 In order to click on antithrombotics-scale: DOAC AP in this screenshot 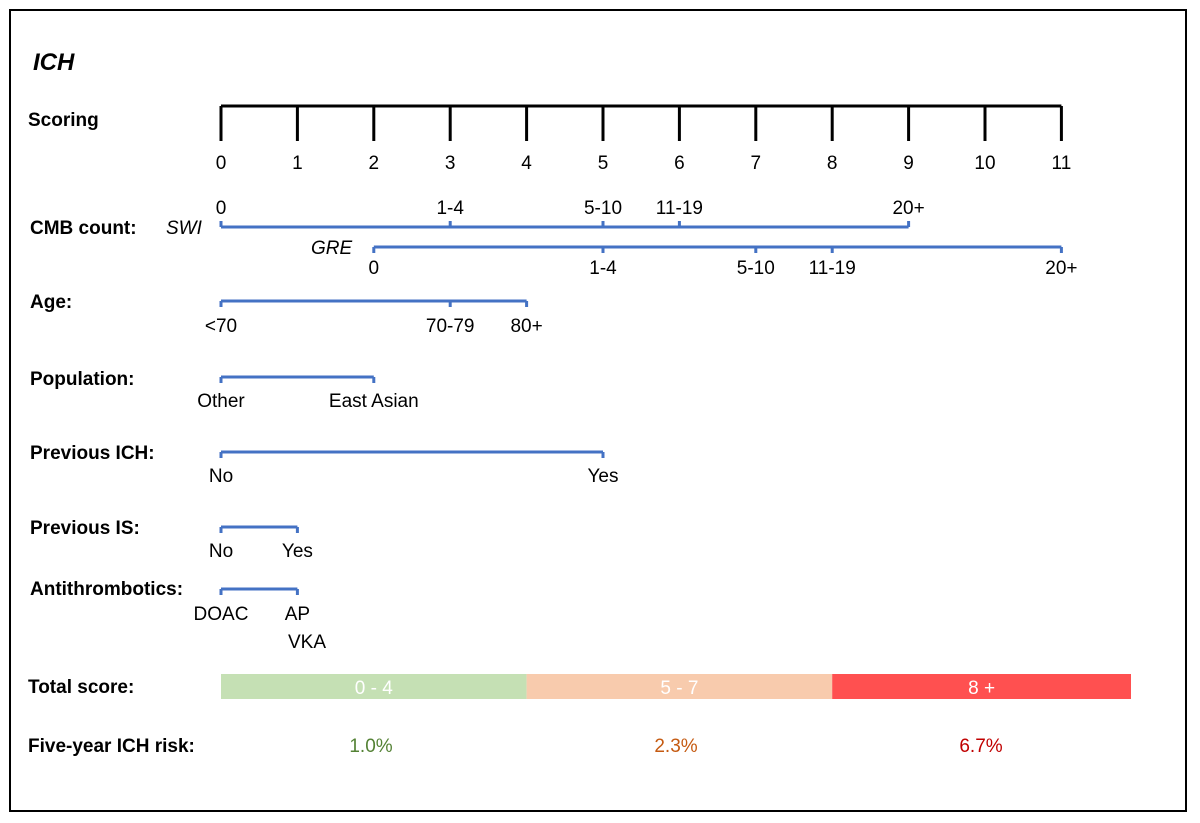, I will do `click(252, 606)`.